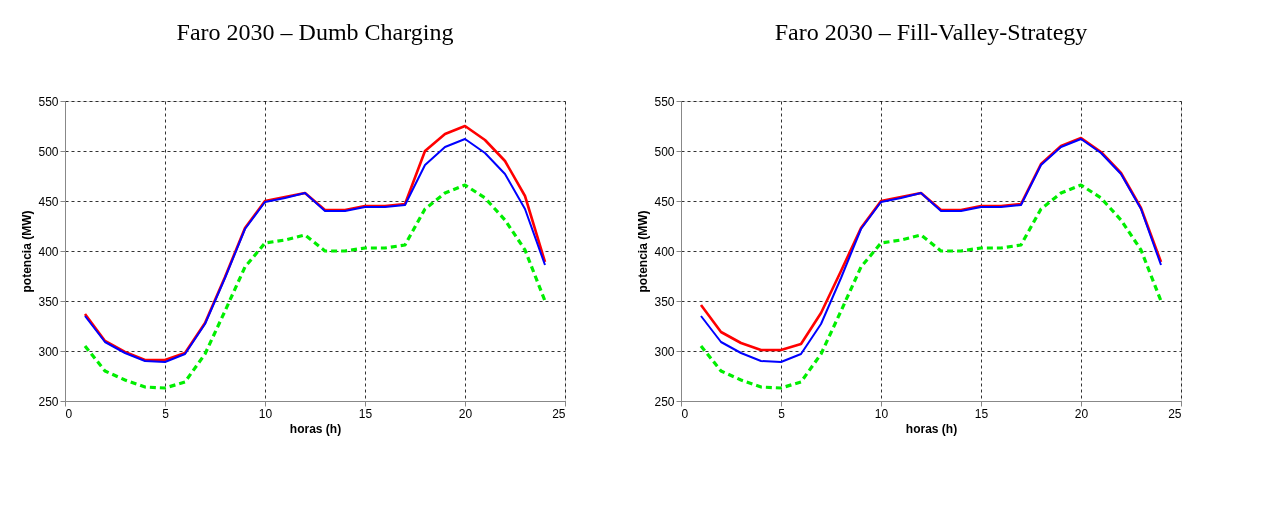 The height and width of the screenshot is (508, 1277). What do you see at coordinates (315, 32) in the screenshot?
I see `chart-title: Faro 2030 – Dumb Charging` at bounding box center [315, 32].